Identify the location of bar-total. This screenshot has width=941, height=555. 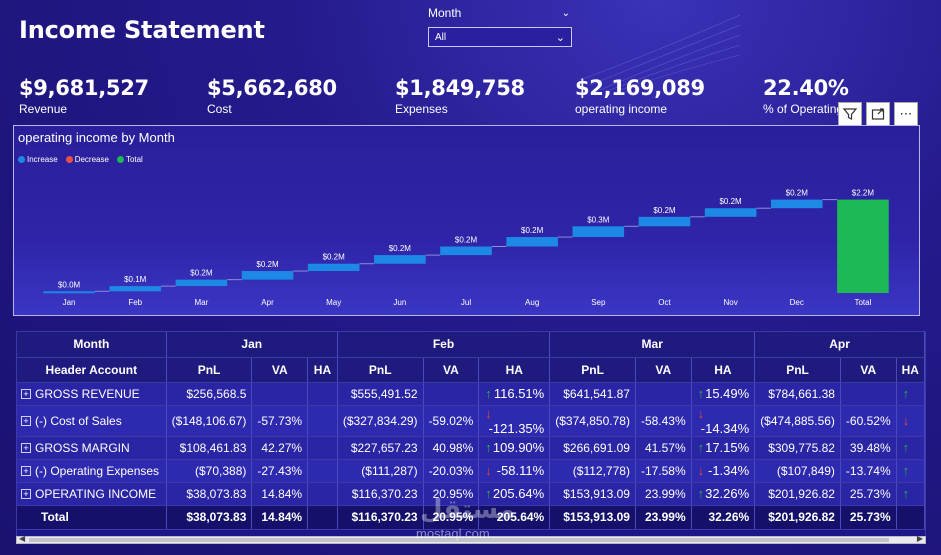
(863, 246).